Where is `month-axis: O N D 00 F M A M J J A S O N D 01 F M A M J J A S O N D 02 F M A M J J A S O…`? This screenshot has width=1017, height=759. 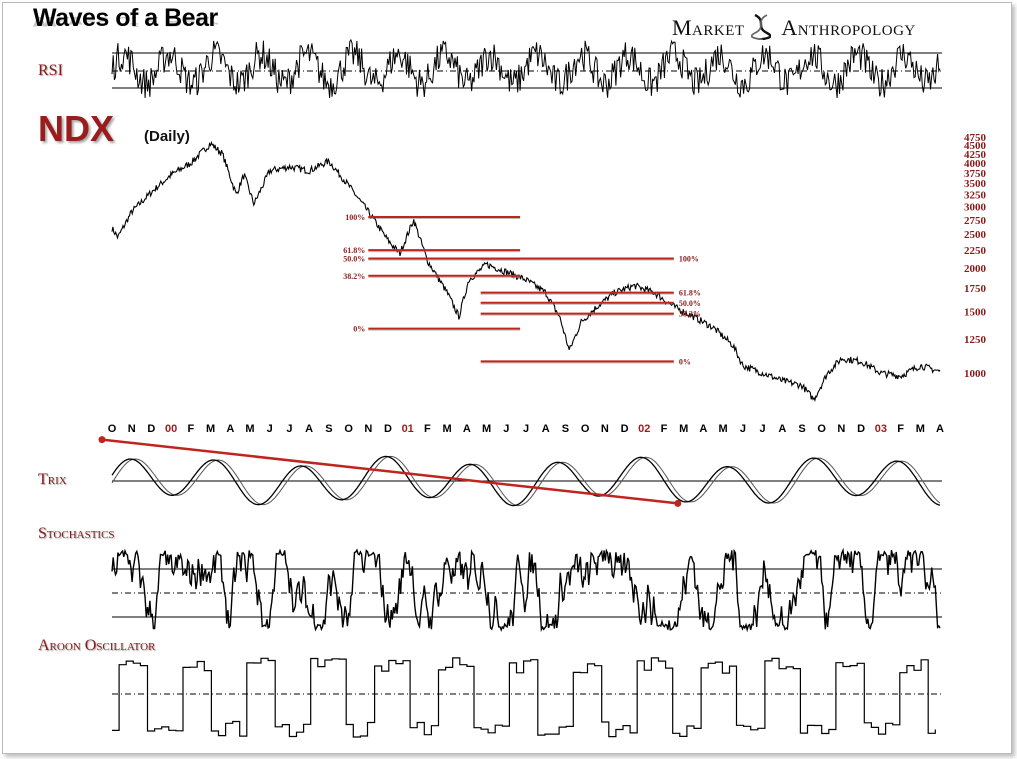
month-axis: O N D 00 F M A M J J A S O N D 01 F M A M J J A S O N D 02 F M A M J J A S O… is located at coordinates (526, 429).